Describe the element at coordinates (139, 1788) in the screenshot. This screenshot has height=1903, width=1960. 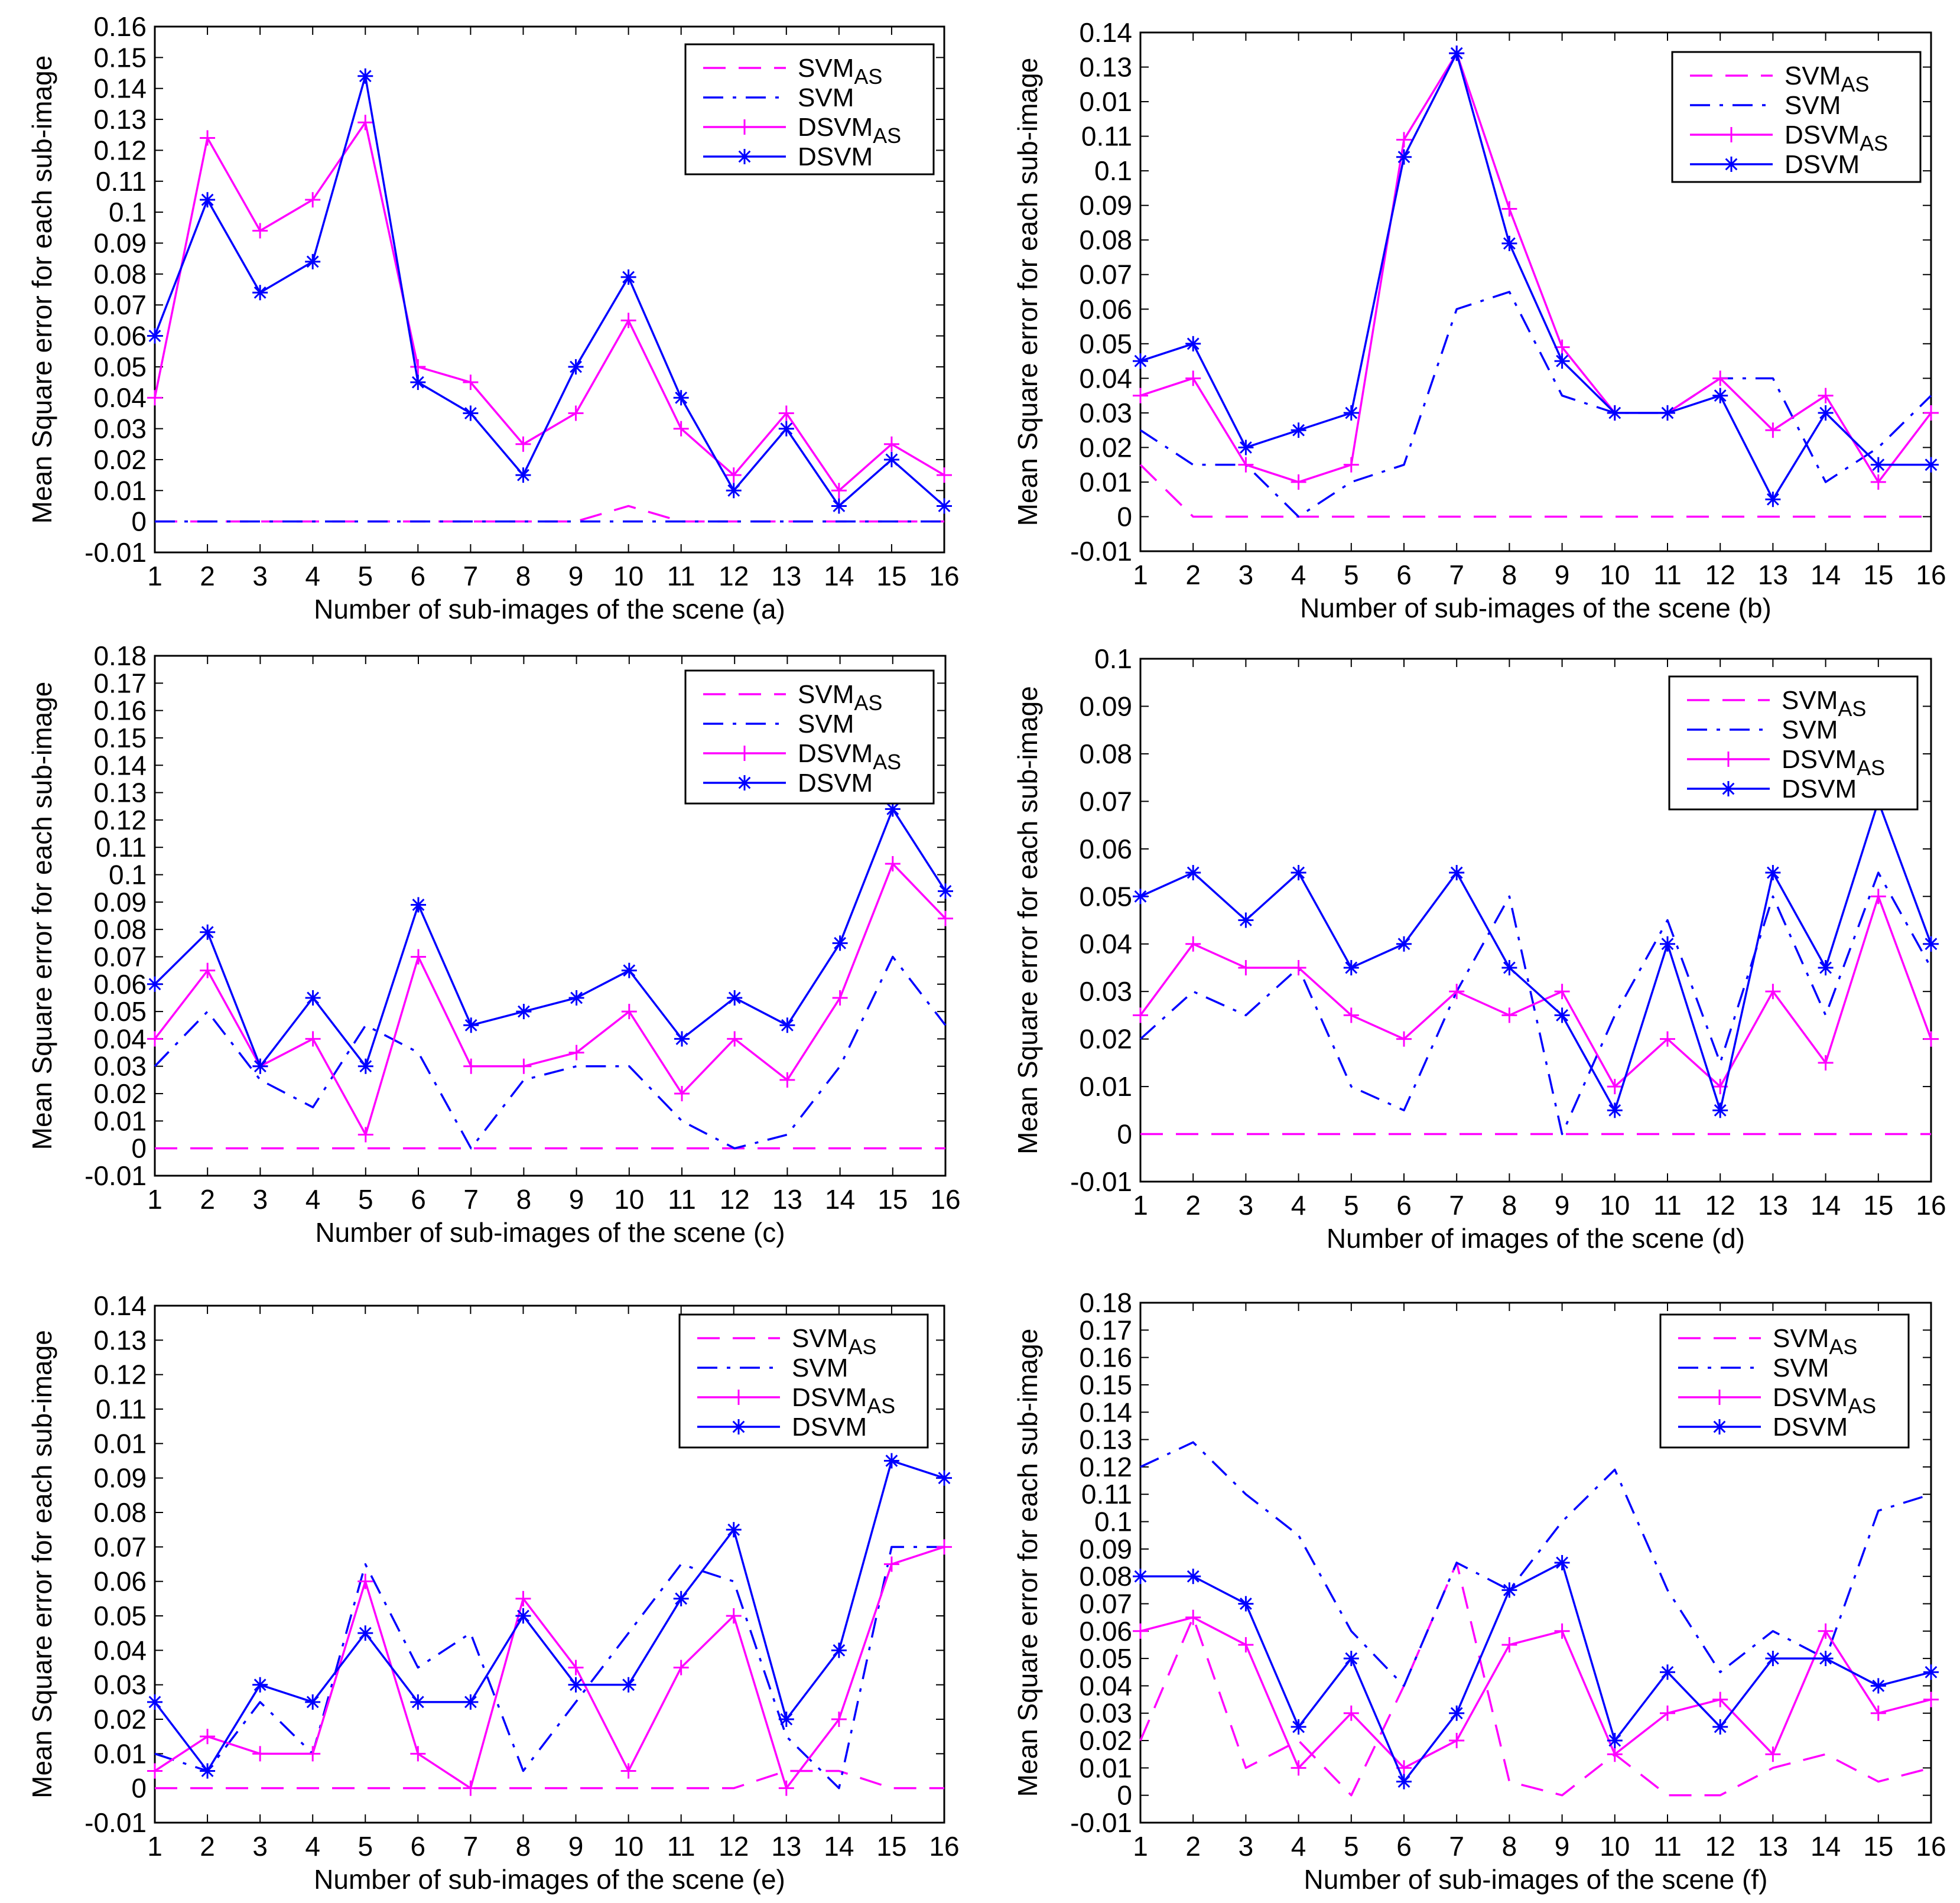
I see `y-tick-label: 0` at that location.